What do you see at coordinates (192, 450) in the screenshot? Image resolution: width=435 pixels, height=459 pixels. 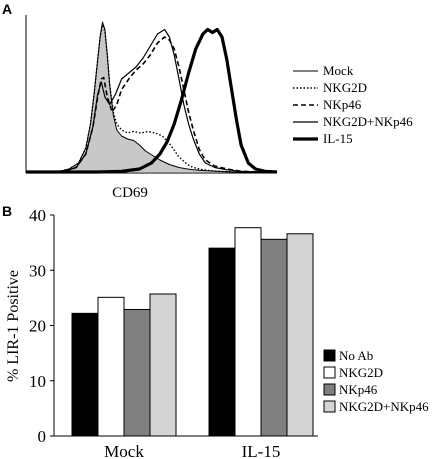 I see `bar-category-labels: Mock IL-15` at bounding box center [192, 450].